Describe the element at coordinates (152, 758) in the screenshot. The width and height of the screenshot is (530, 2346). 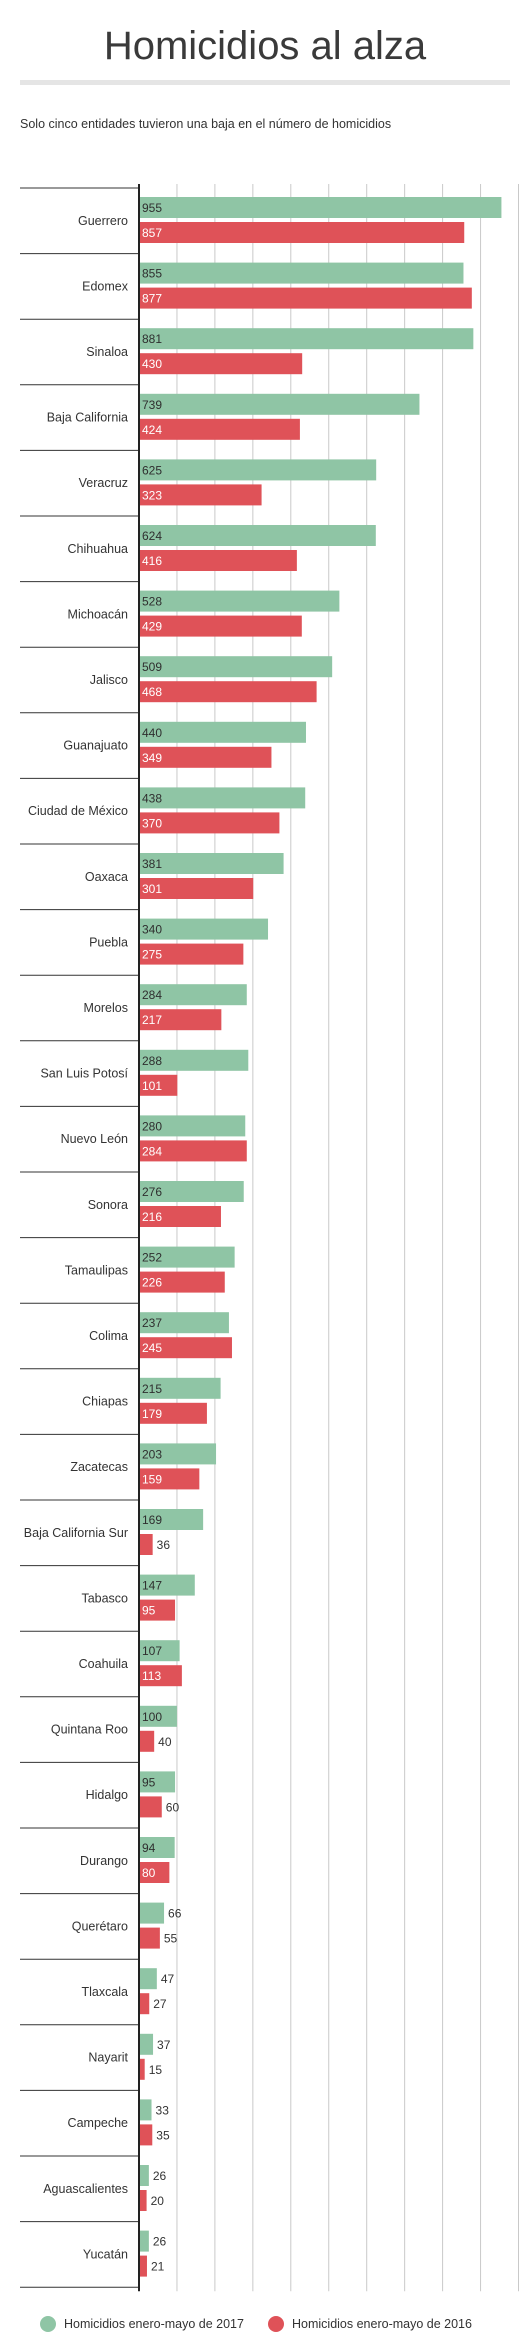
I see `data-label: 349` at that location.